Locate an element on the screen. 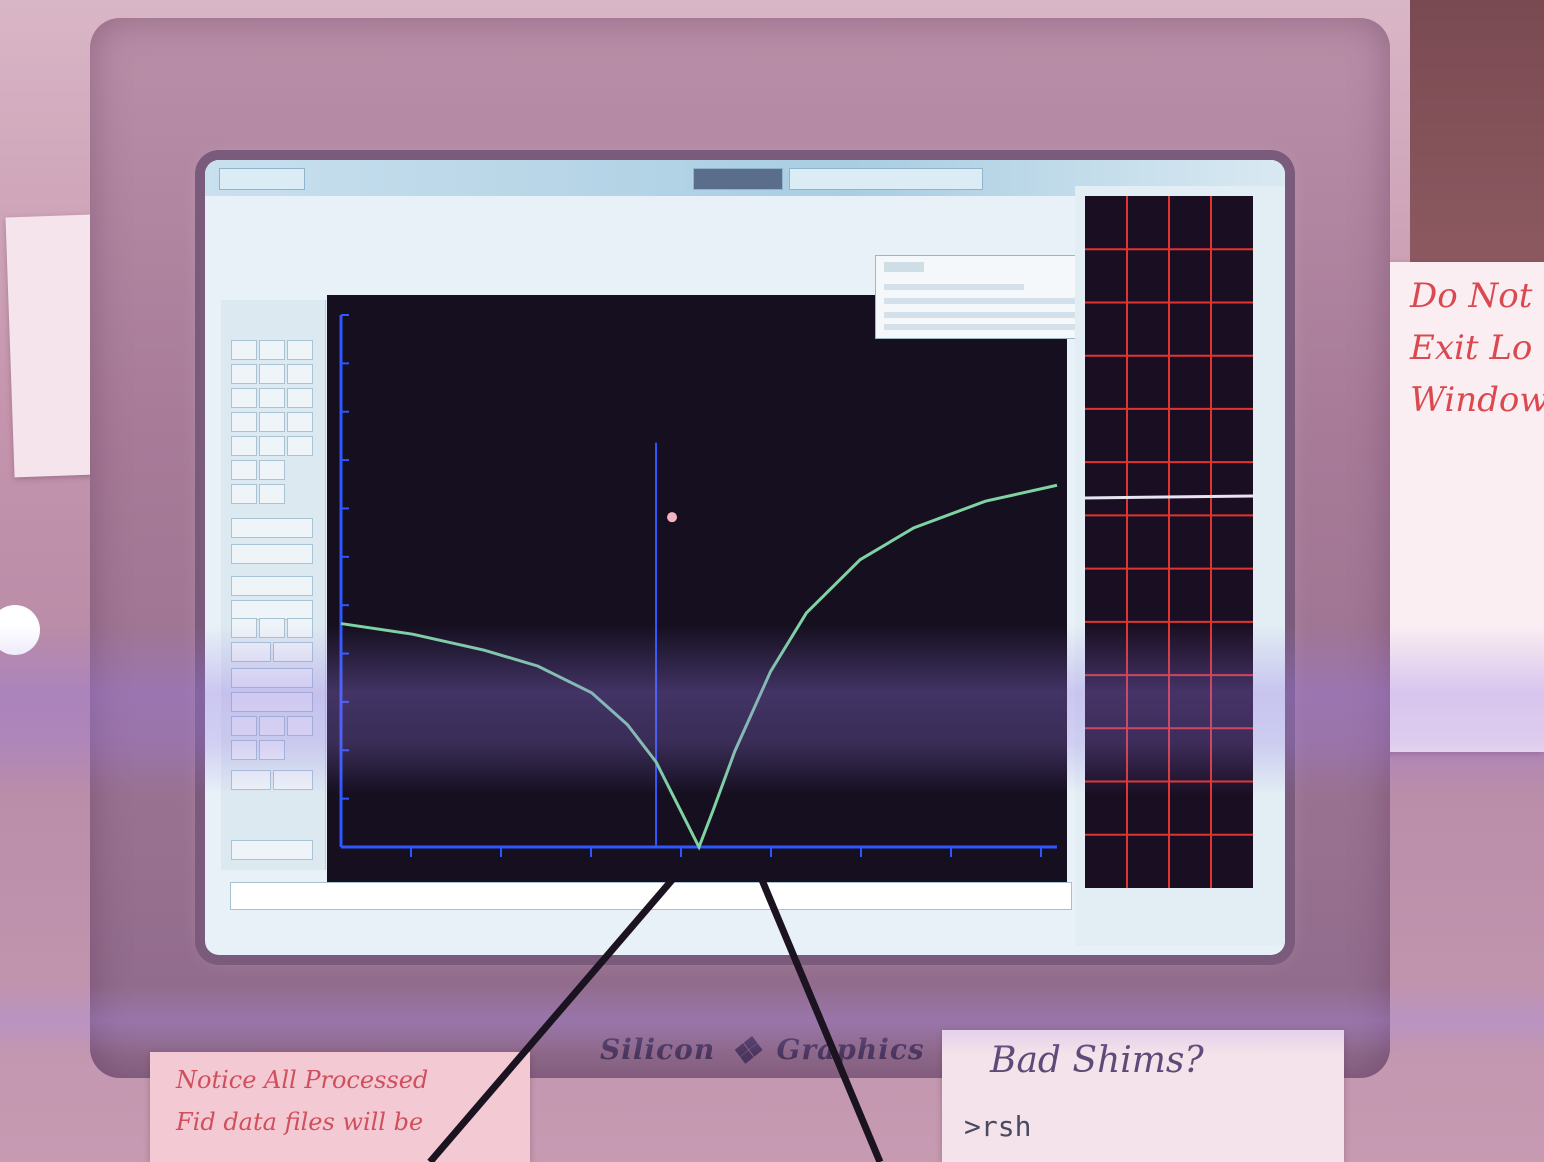  monitor-logo: Silicon ❖ Graphics is located at coordinates (762, 1051).